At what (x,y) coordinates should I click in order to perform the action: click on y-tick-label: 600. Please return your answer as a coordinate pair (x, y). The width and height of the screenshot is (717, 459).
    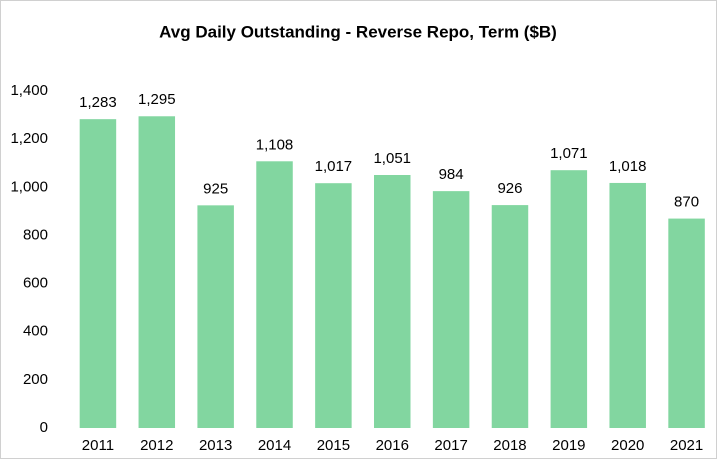
    Looking at the image, I should click on (35, 283).